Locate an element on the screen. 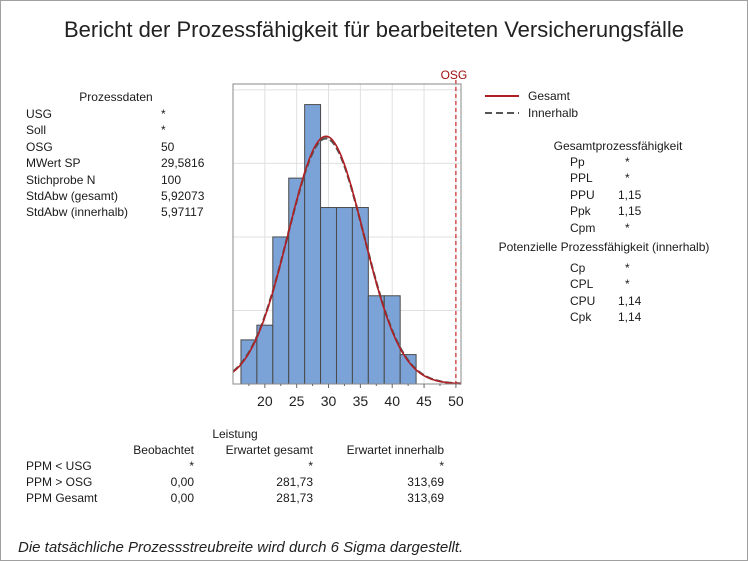  x-tick-label: 45 is located at coordinates (424, 401).